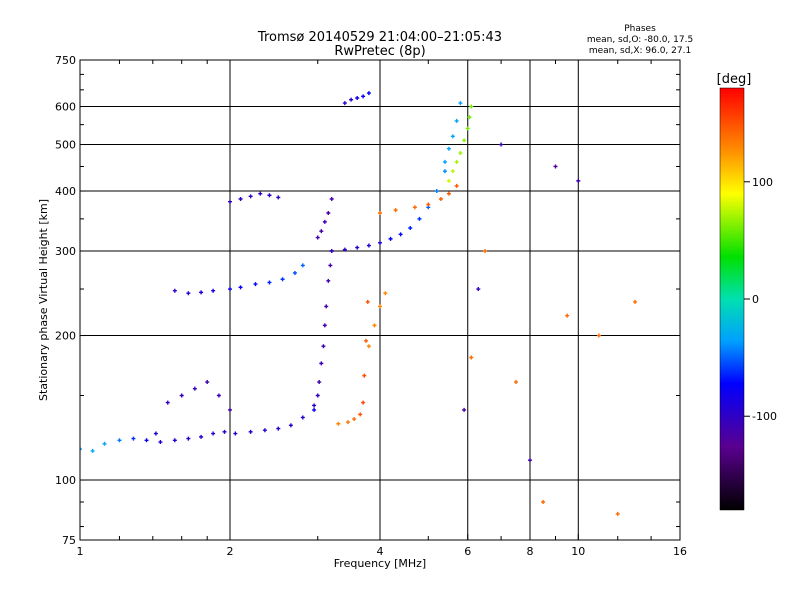 The image size is (800, 600). Describe the element at coordinates (732, 299) in the screenshot. I see `colorbar` at that location.